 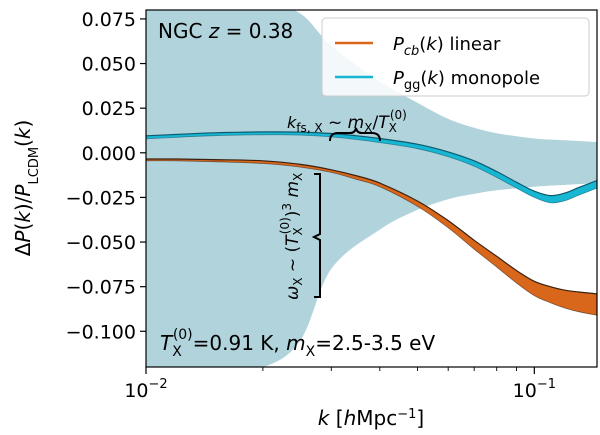 I want to click on series-lower-edge-pgg, so click(x=371, y=169).